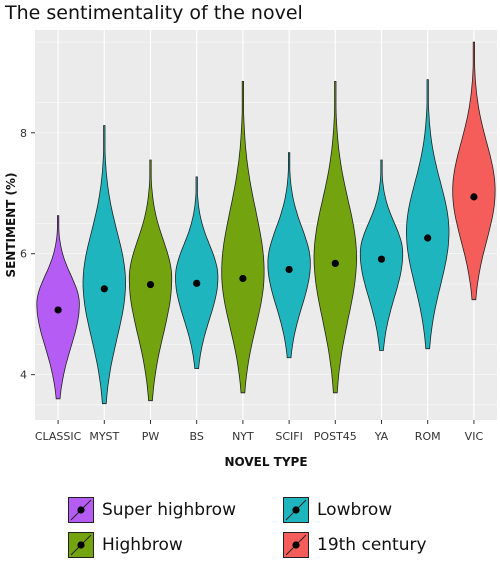 The width and height of the screenshot is (500, 564). Describe the element at coordinates (151, 436) in the screenshot. I see `x-tick-label: PW` at that location.